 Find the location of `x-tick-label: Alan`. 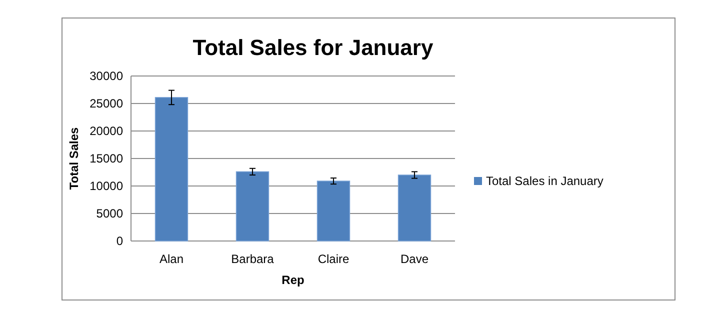

x-tick-label: Alan is located at coordinates (171, 259).